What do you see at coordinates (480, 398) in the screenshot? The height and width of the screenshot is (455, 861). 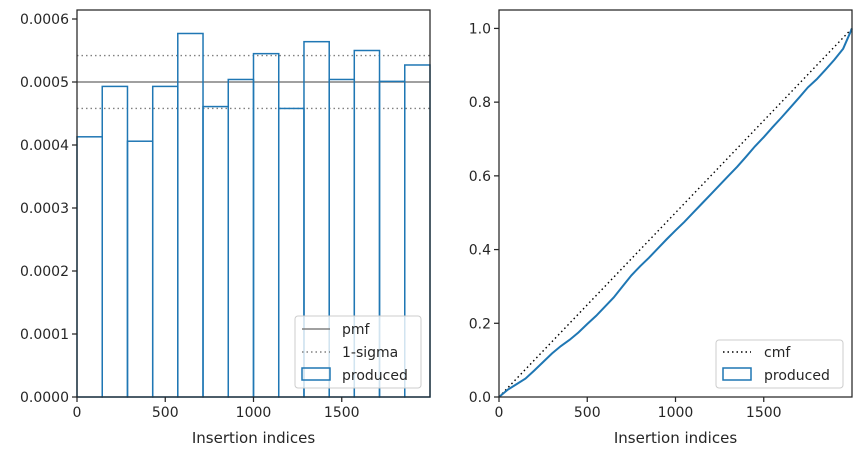 I see `y-tick-label: 0.0` at bounding box center [480, 398].